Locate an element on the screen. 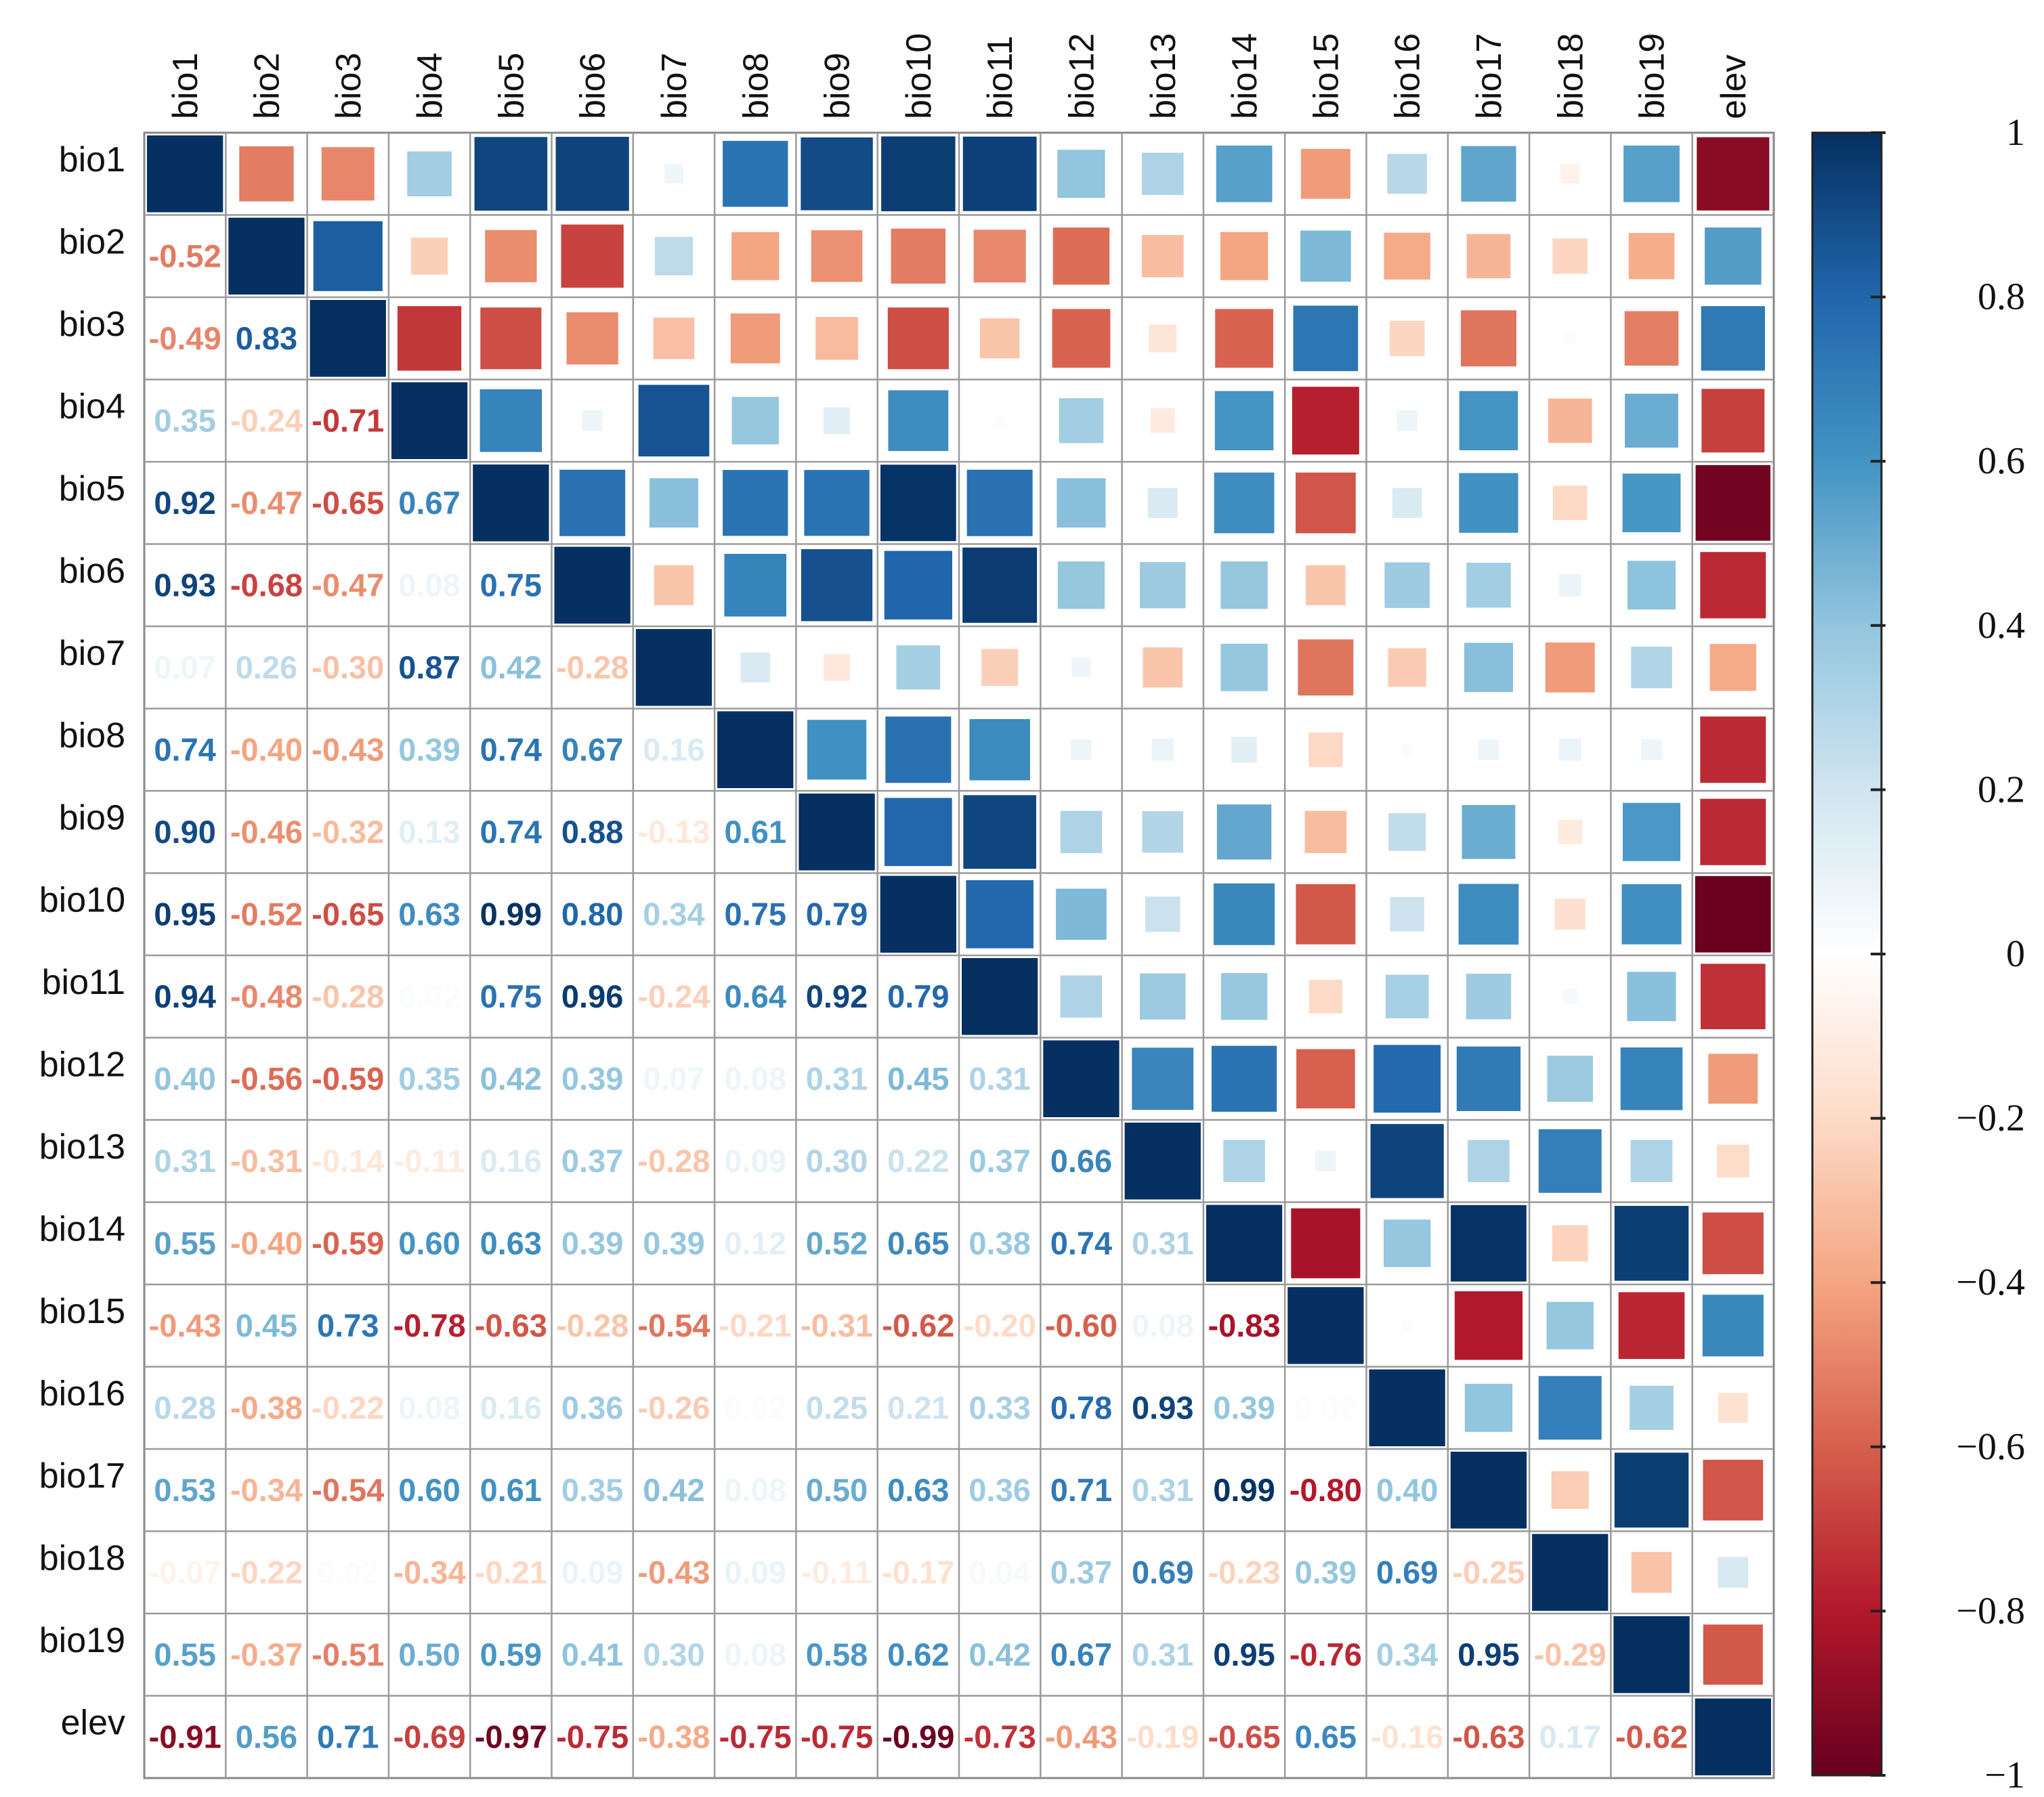  corr-value-bio13-bio9: 0.30 is located at coordinates (837, 1161).